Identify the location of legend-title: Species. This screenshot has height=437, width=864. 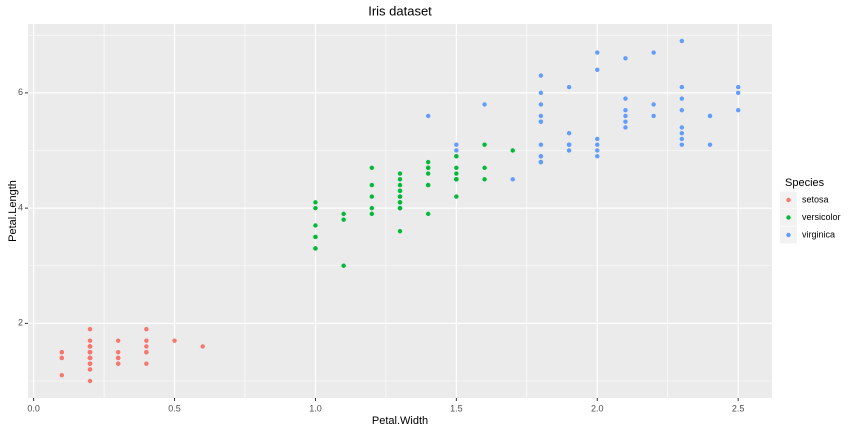
(805, 183).